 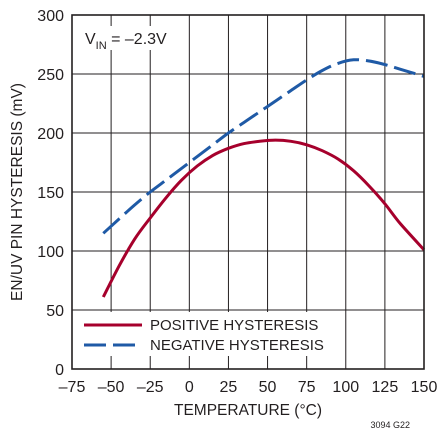 I want to click on y-tick-label: 150, so click(x=50, y=193).